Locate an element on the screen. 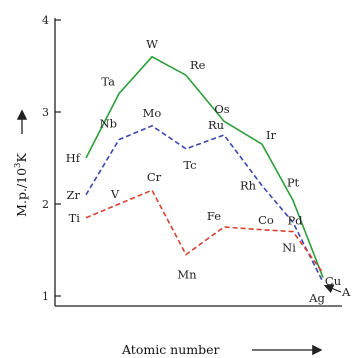 The height and width of the screenshot is (358, 353). point-label-ta: Ta is located at coordinates (108, 82).